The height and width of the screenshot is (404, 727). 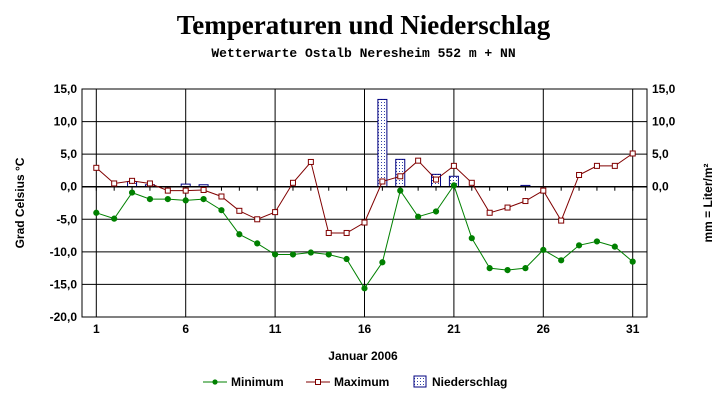 What do you see at coordinates (664, 89) in the screenshot?
I see `y-tick-label-right: 15,0` at bounding box center [664, 89].